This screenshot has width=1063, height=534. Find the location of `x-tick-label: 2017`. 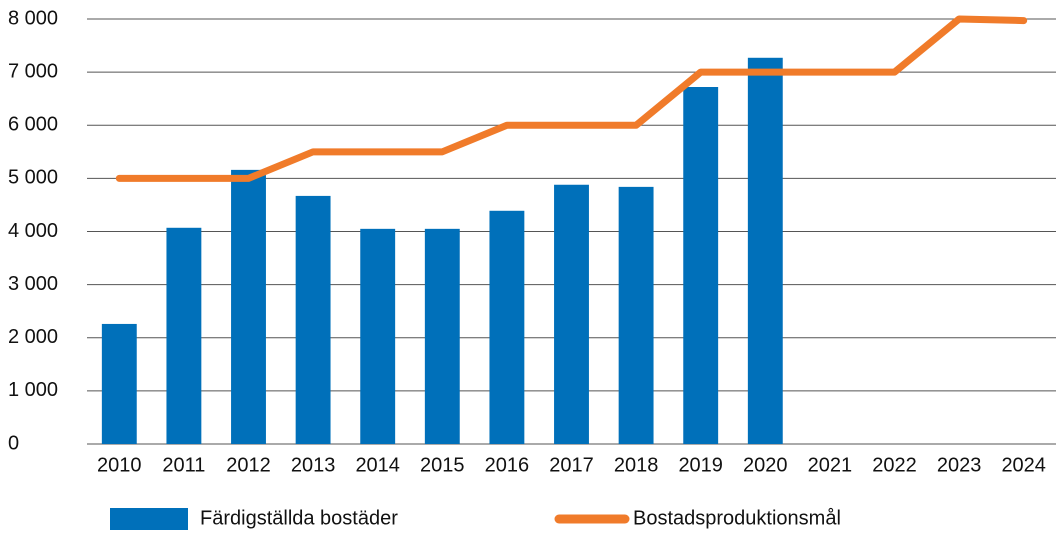

x-tick-label: 2017 is located at coordinates (571, 465).